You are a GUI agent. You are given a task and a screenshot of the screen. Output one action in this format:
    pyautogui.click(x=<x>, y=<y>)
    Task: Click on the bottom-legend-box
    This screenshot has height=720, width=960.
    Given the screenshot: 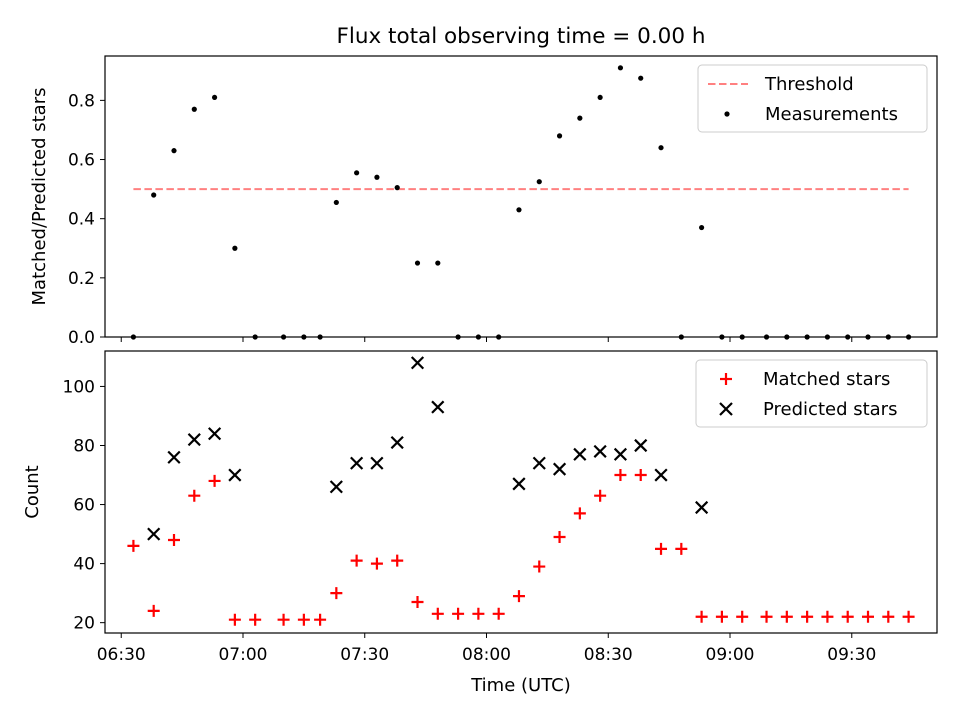 What is the action you would take?
    pyautogui.click(x=811, y=393)
    